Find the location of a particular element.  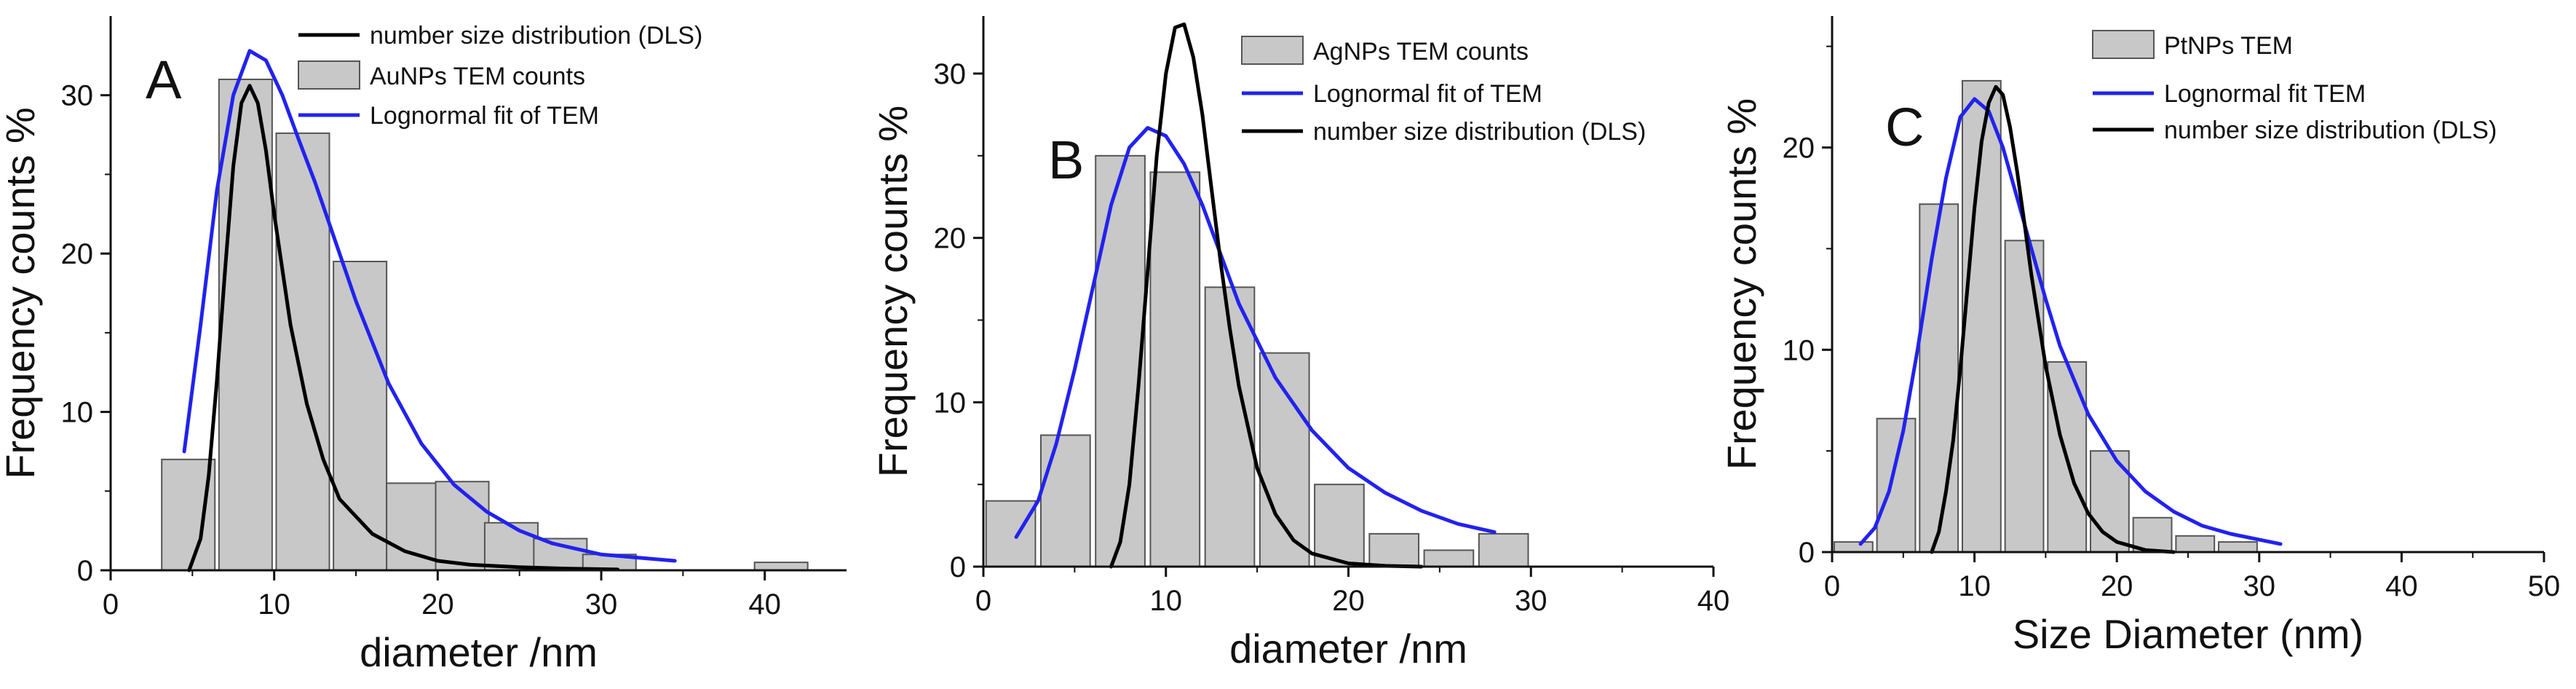

panel-label: B is located at coordinates (1066, 160).